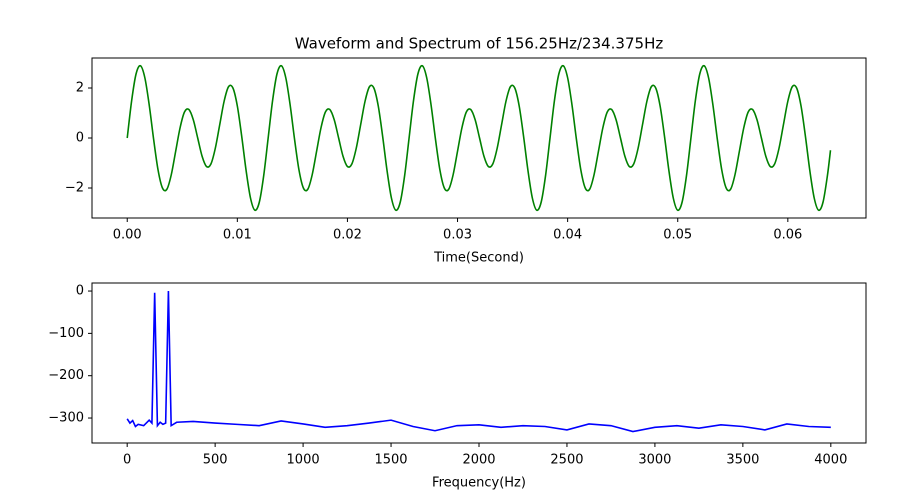 The width and height of the screenshot is (923, 498). Describe the element at coordinates (787, 235) in the screenshot. I see `x-tick-label: 0.06` at that location.